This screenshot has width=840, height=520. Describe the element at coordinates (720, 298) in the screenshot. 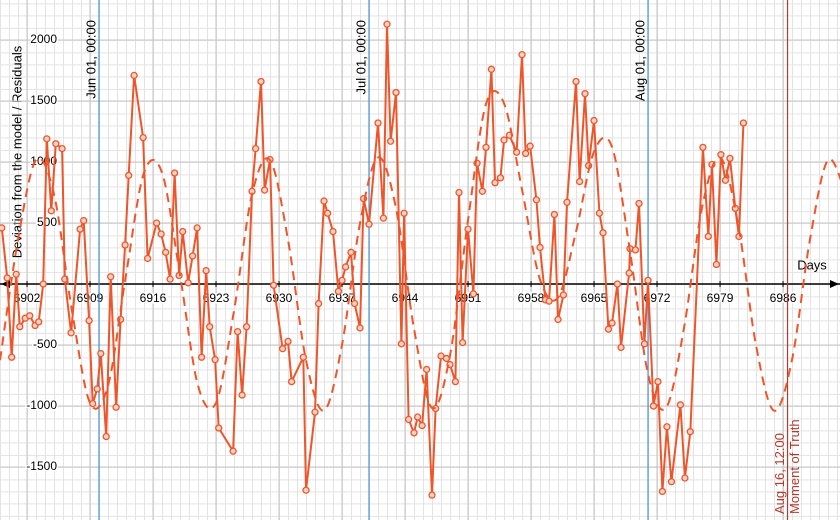

I see `x-tick-label: 6979` at that location.